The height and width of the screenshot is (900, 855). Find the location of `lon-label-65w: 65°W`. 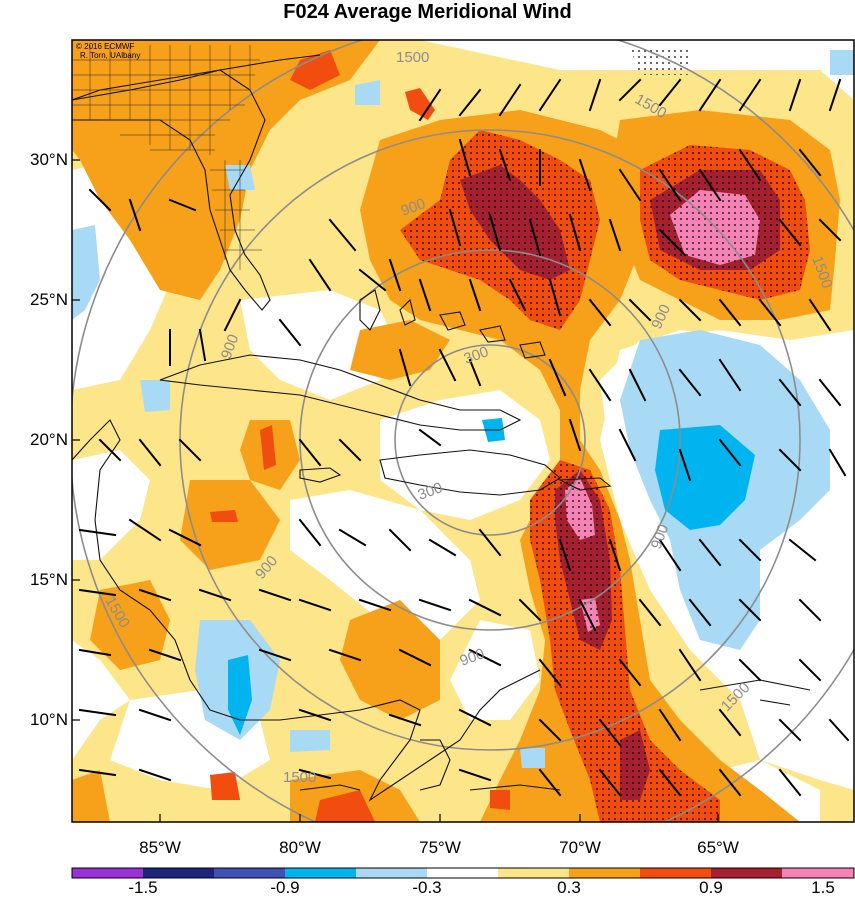

lon-label-65w: 65°W is located at coordinates (718, 847).